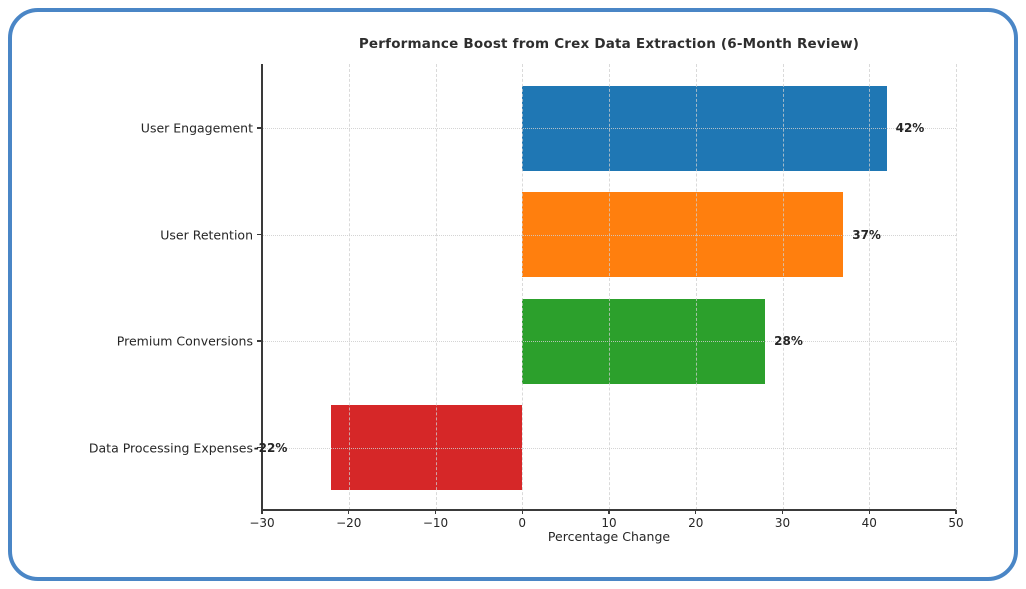 The width and height of the screenshot is (1026, 589). Describe the element at coordinates (609, 523) in the screenshot. I see `x-tick-label: 10` at that location.